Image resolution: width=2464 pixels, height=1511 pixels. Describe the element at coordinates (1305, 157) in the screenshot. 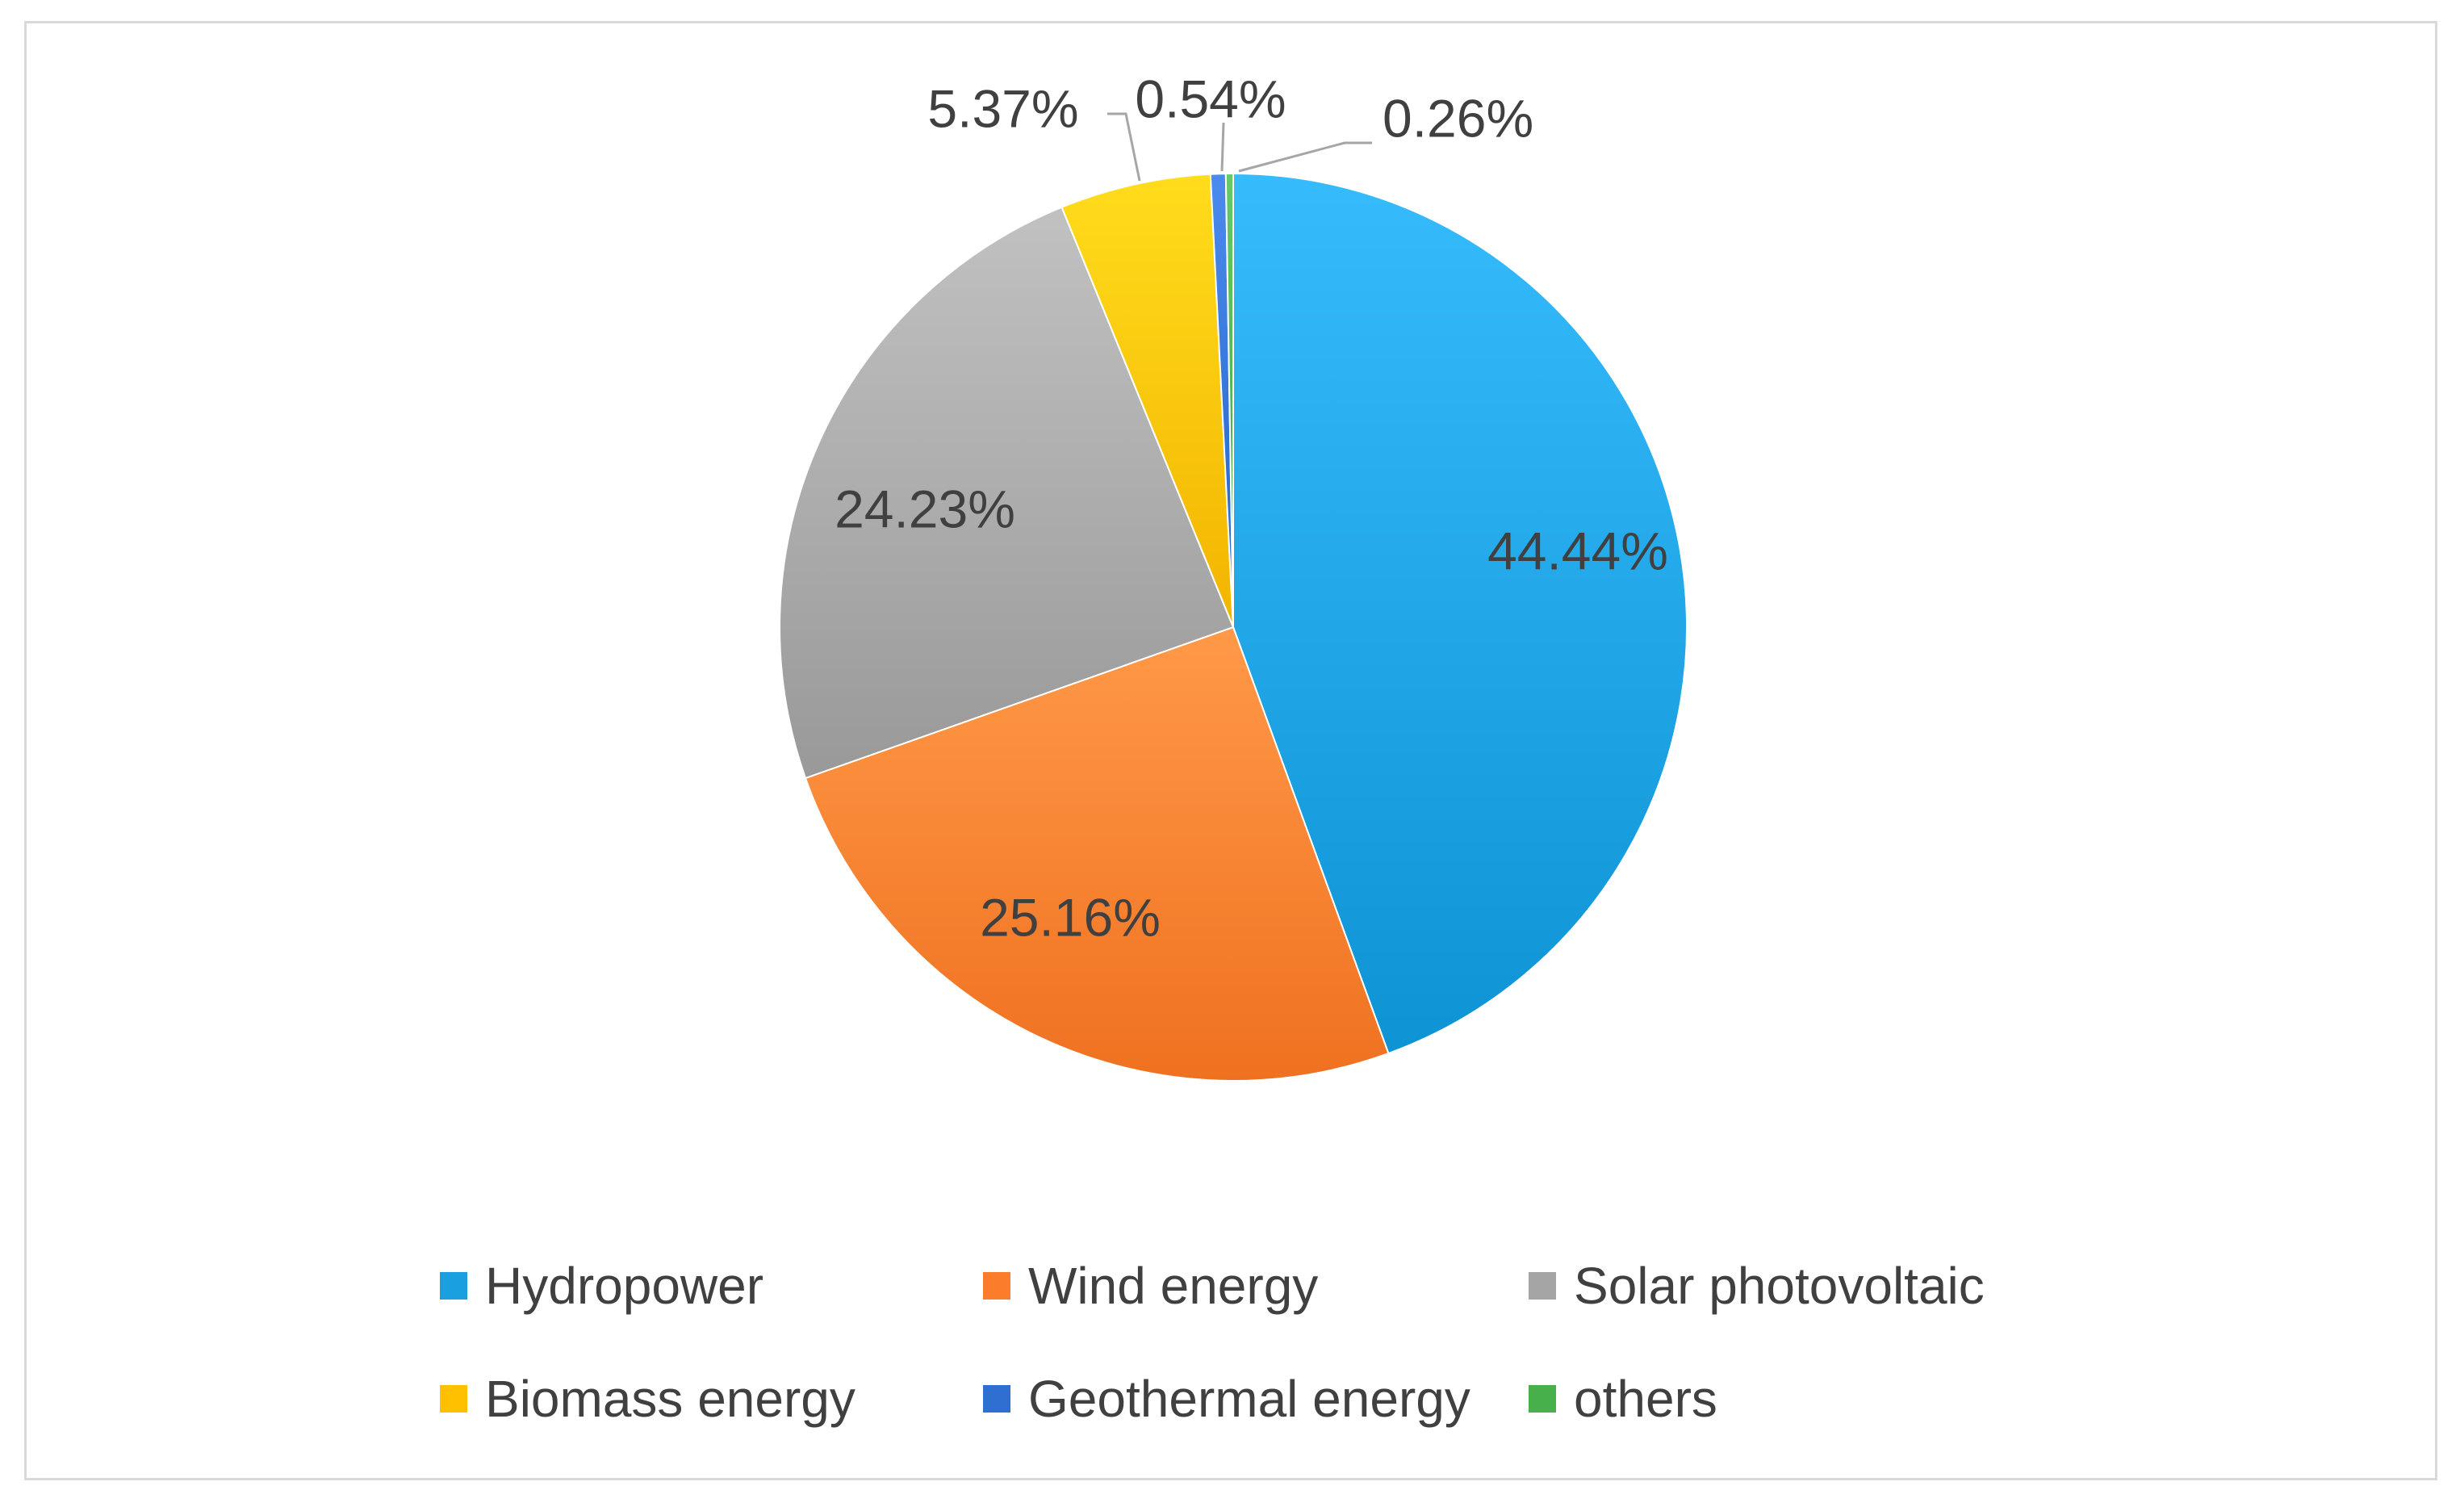

I see `leader-line-others` at that location.